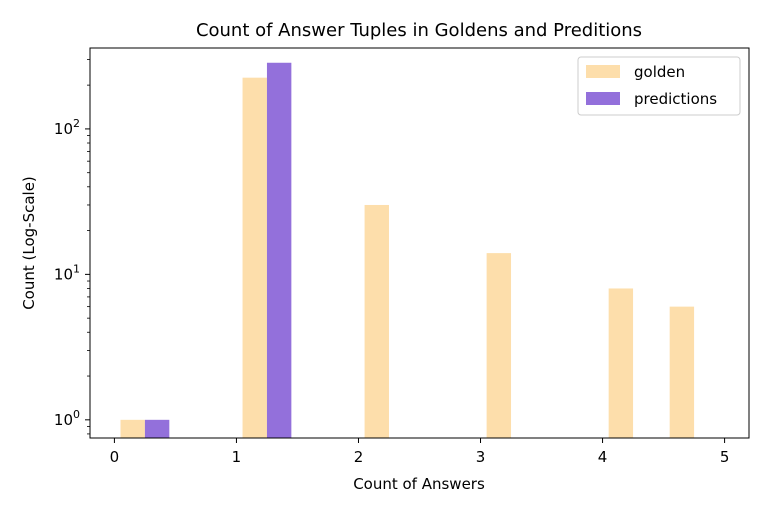  Describe the element at coordinates (659, 72) in the screenshot. I see `legend-label-golden: golden` at that location.